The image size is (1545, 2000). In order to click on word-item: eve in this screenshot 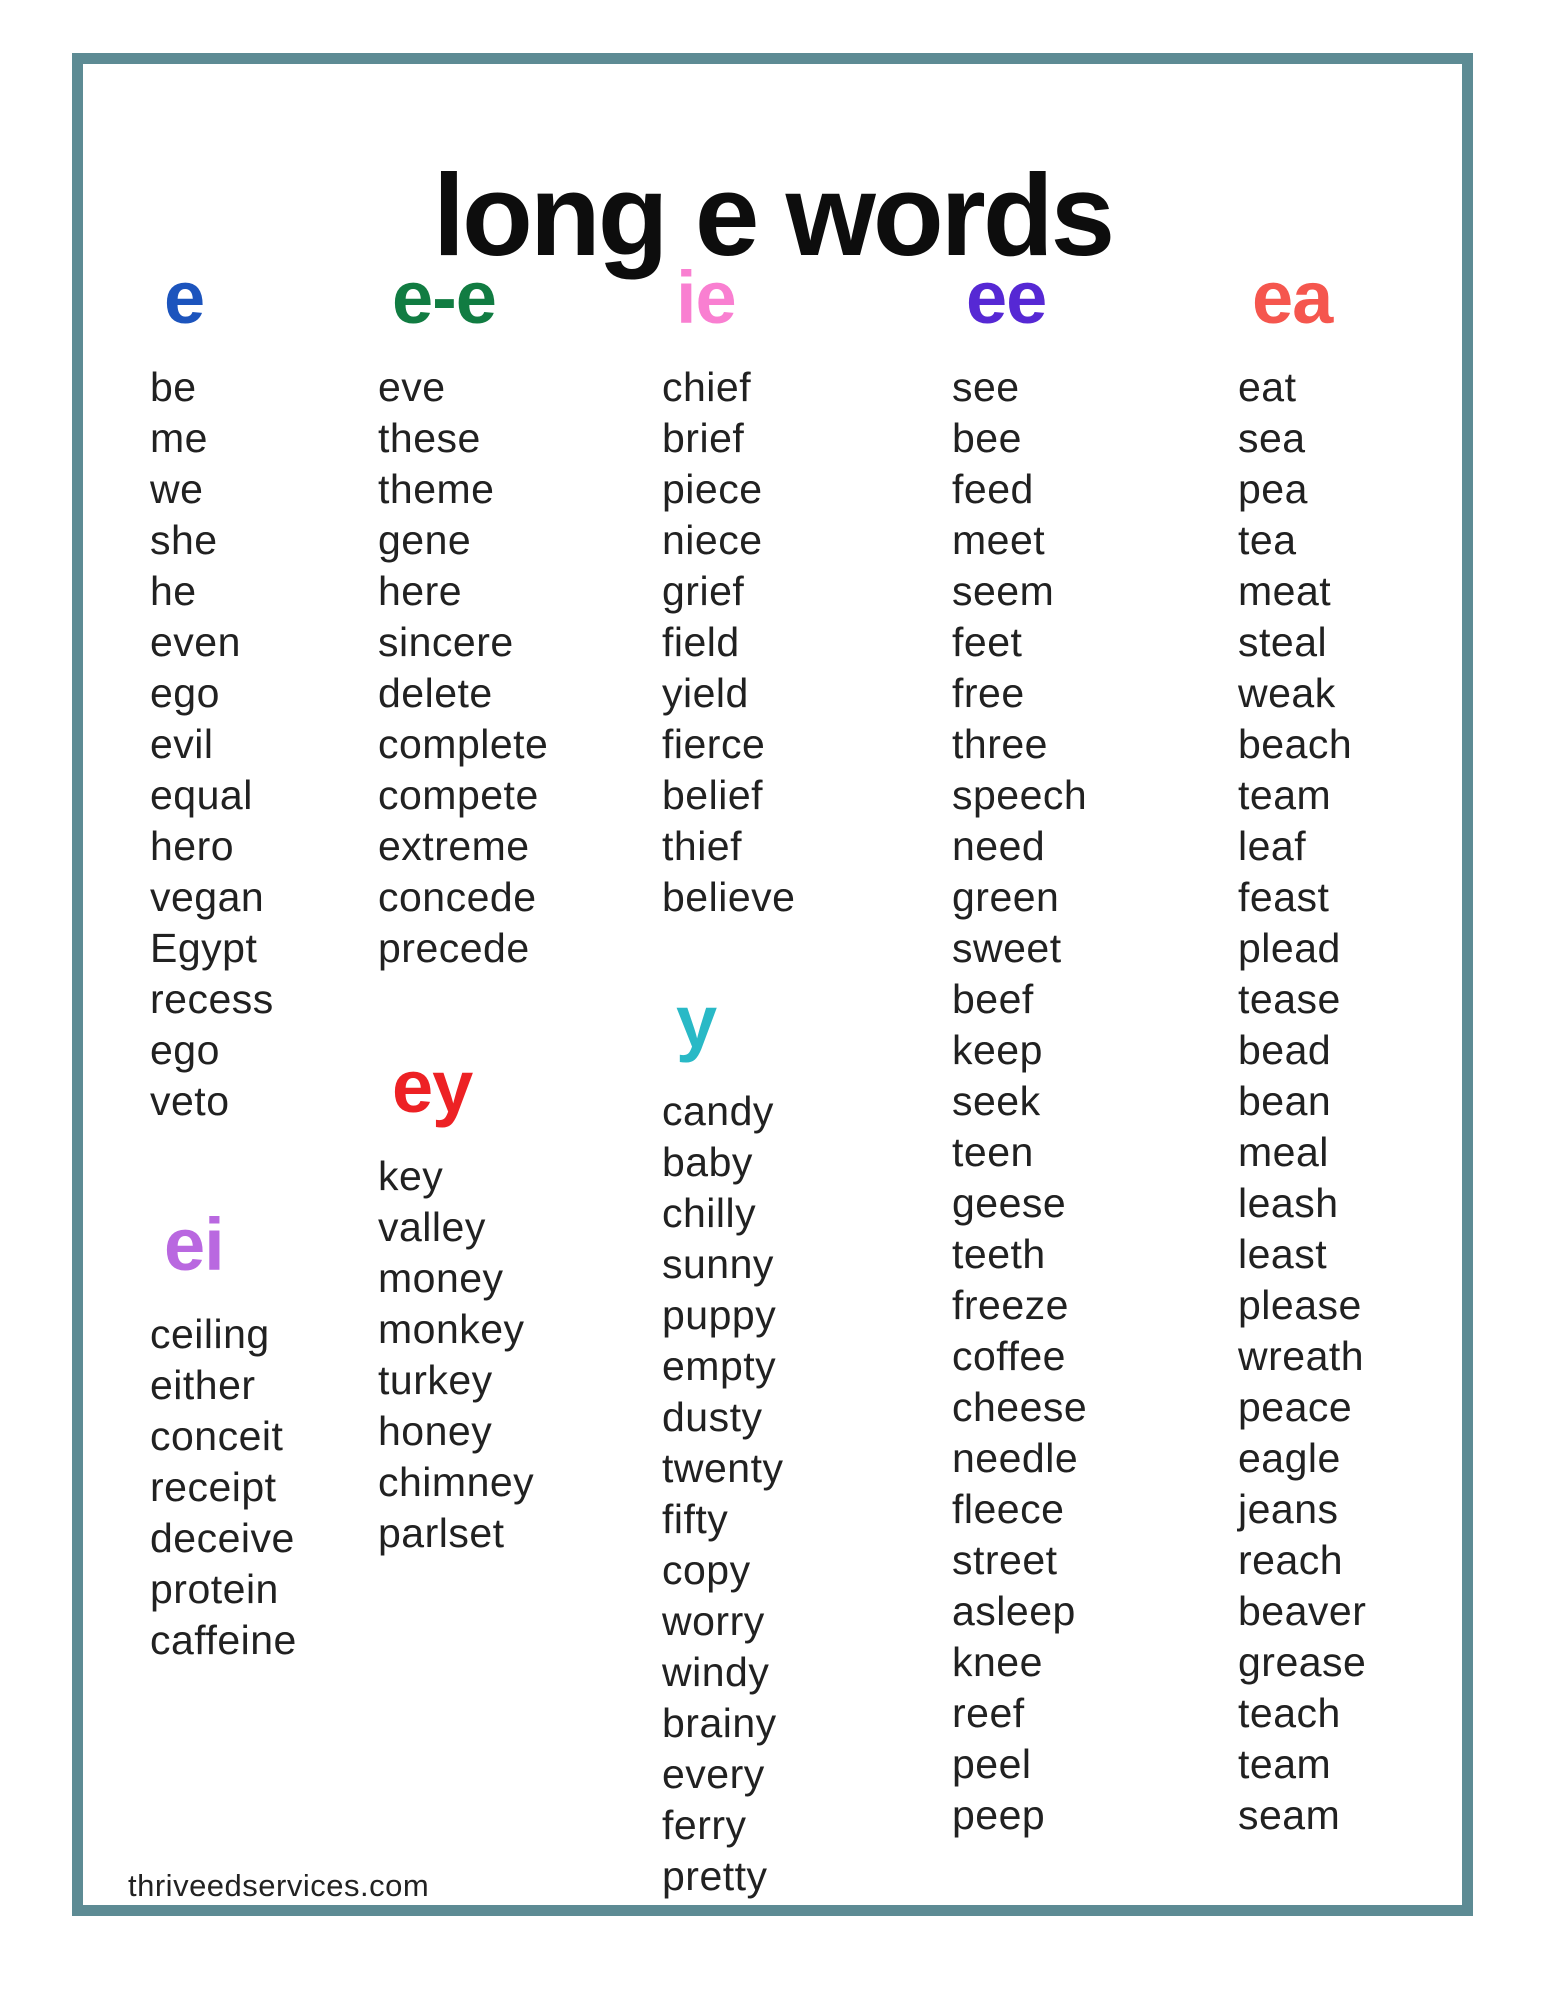, I will do `click(412, 387)`.